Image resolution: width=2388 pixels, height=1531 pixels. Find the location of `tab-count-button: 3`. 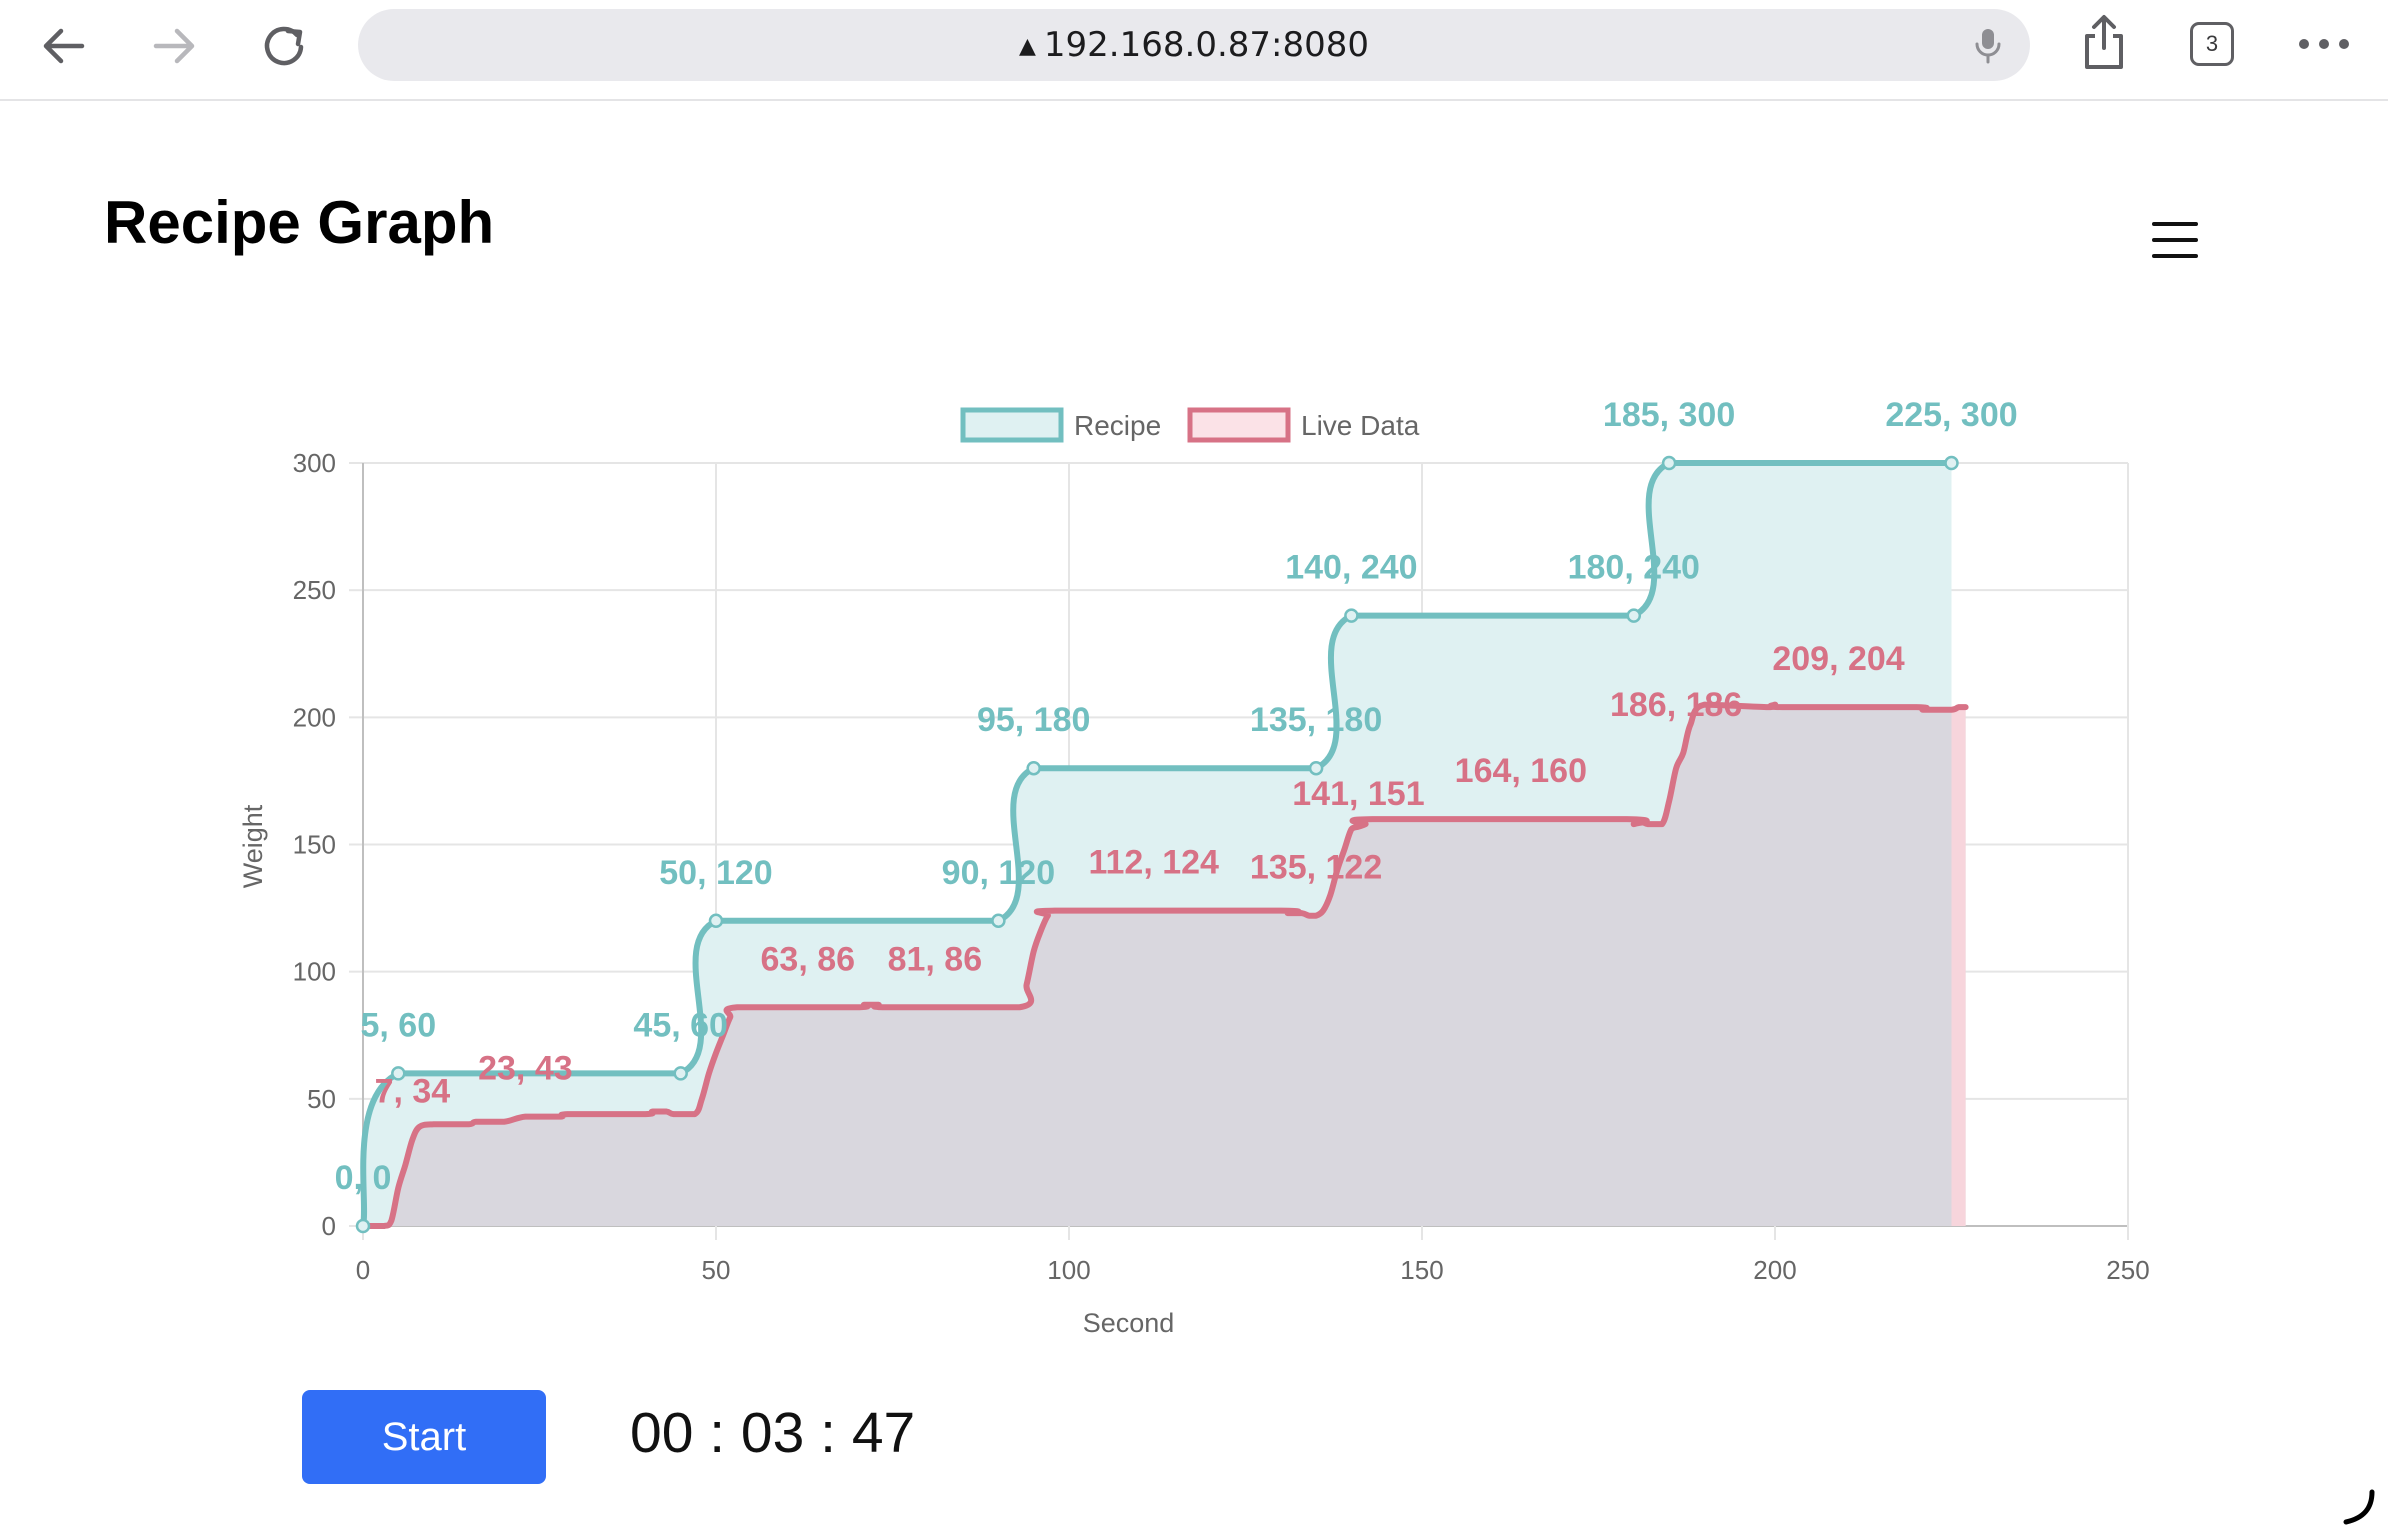

tab-count-button: 3 is located at coordinates (2212, 44).